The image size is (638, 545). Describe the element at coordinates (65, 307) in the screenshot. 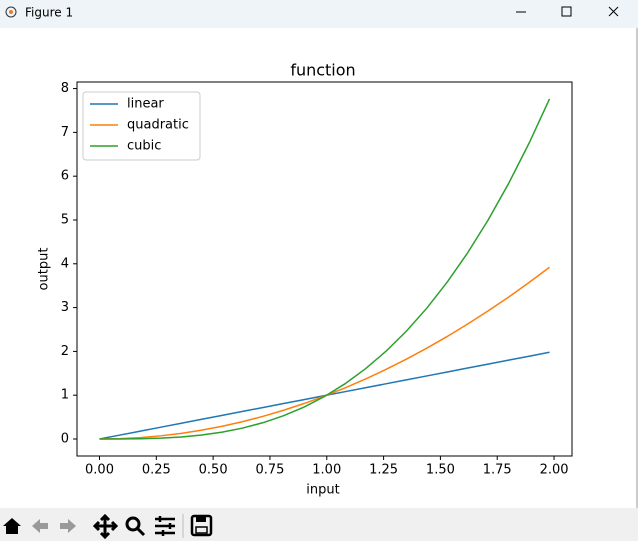

I see `y-tick-label: 3` at that location.